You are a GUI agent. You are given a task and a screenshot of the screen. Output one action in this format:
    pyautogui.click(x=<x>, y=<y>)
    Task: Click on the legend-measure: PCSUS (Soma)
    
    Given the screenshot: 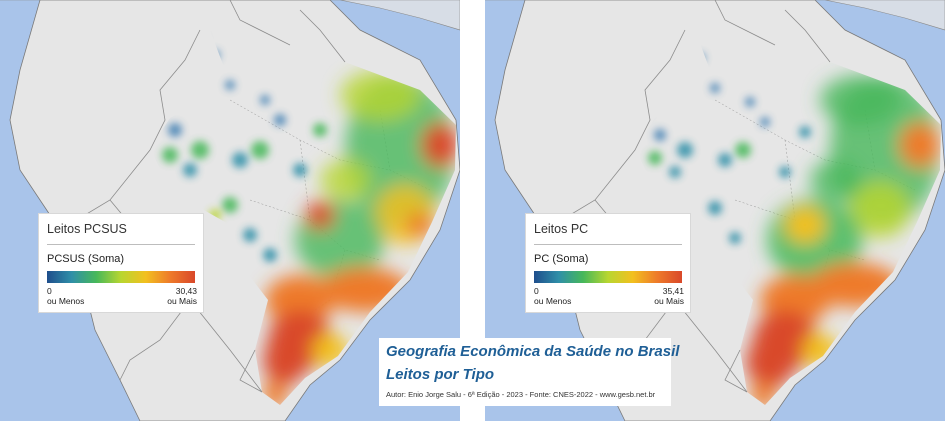 What is the action you would take?
    pyautogui.click(x=86, y=259)
    